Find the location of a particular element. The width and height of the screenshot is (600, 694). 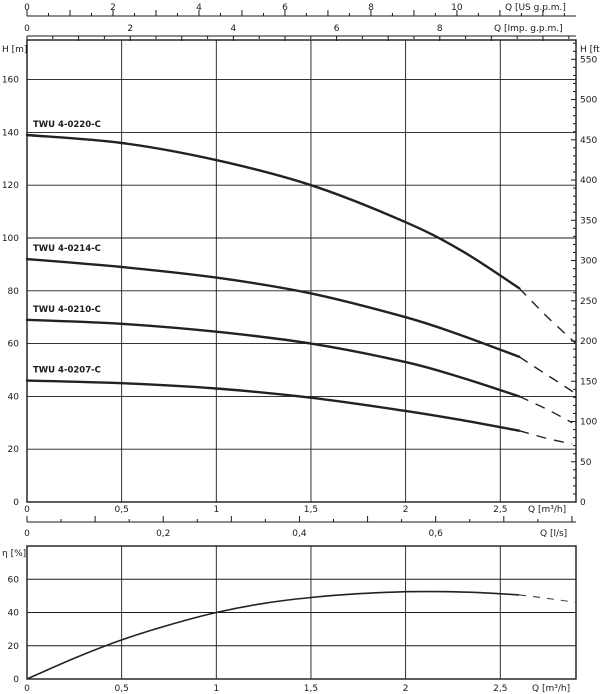

head-y-right-tick-label: 550 is located at coordinates (588, 60).